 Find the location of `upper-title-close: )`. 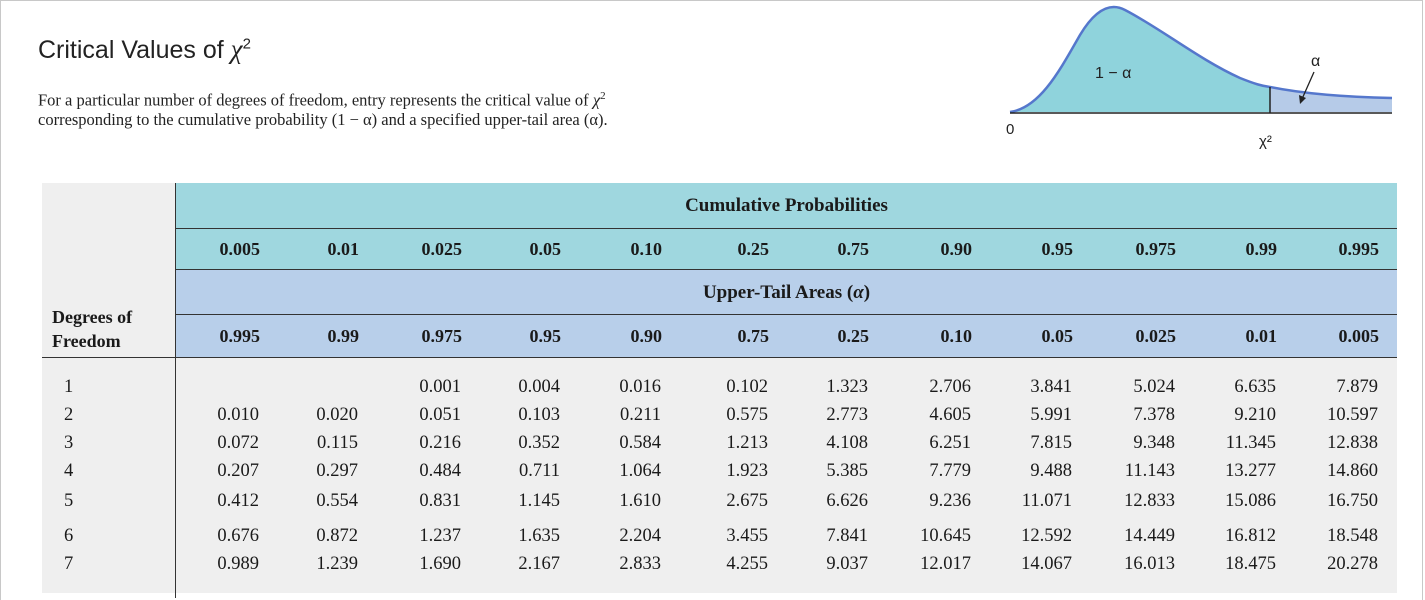

upper-title-close: ) is located at coordinates (867, 292).